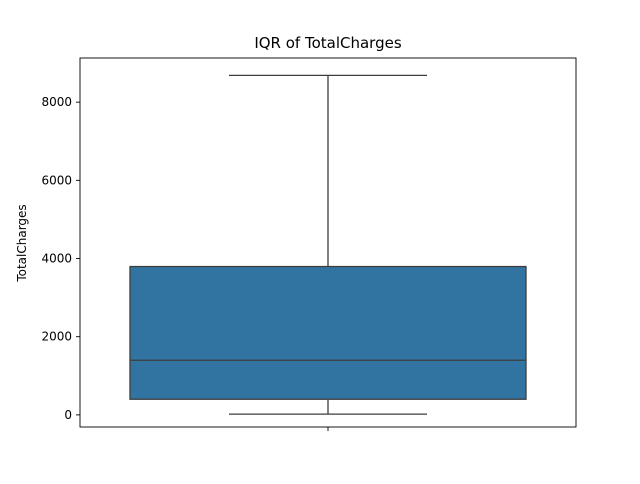  I want to click on y-tick-label: 0, so click(68, 415).